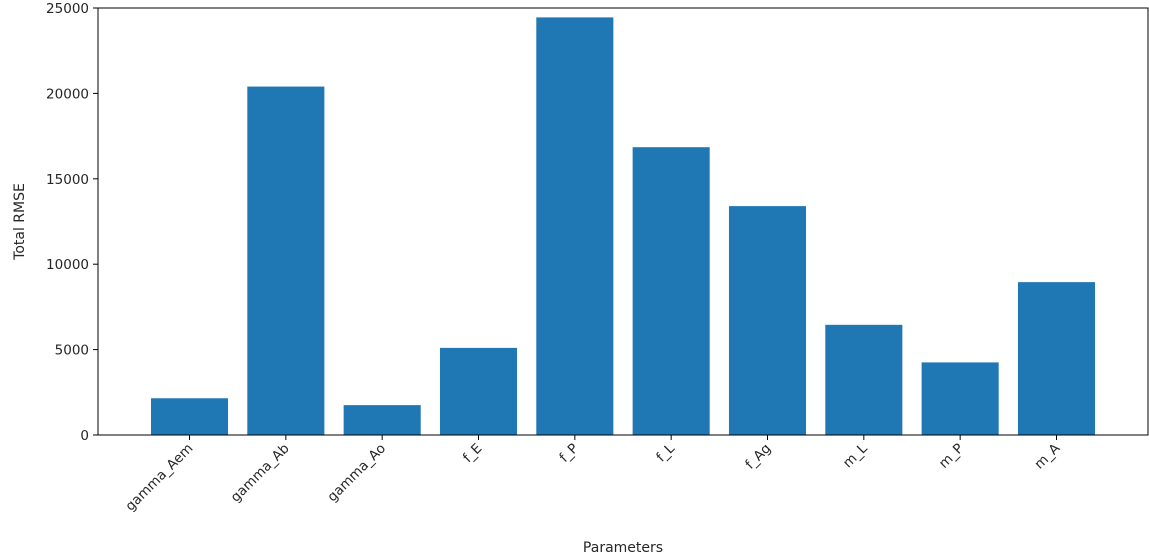  What do you see at coordinates (1047, 456) in the screenshot?
I see `x-tick-label: m_A` at bounding box center [1047, 456].